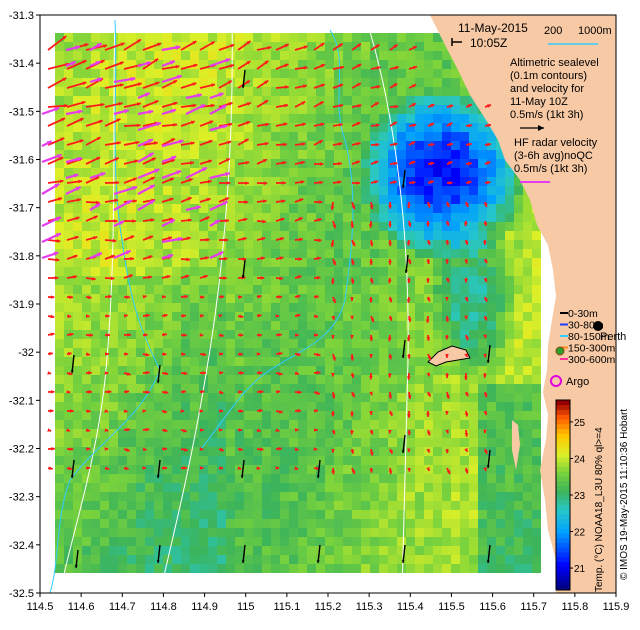 This screenshot has width=640, height=630. Describe the element at coordinates (369, 607) in the screenshot. I see `x-tick-label: 115.3` at that location.